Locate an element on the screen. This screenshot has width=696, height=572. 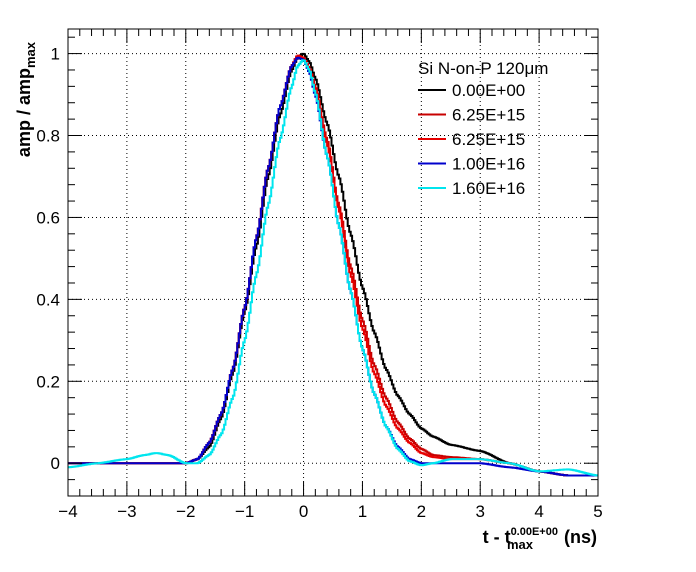
x-tick-label: 1 is located at coordinates (362, 511).